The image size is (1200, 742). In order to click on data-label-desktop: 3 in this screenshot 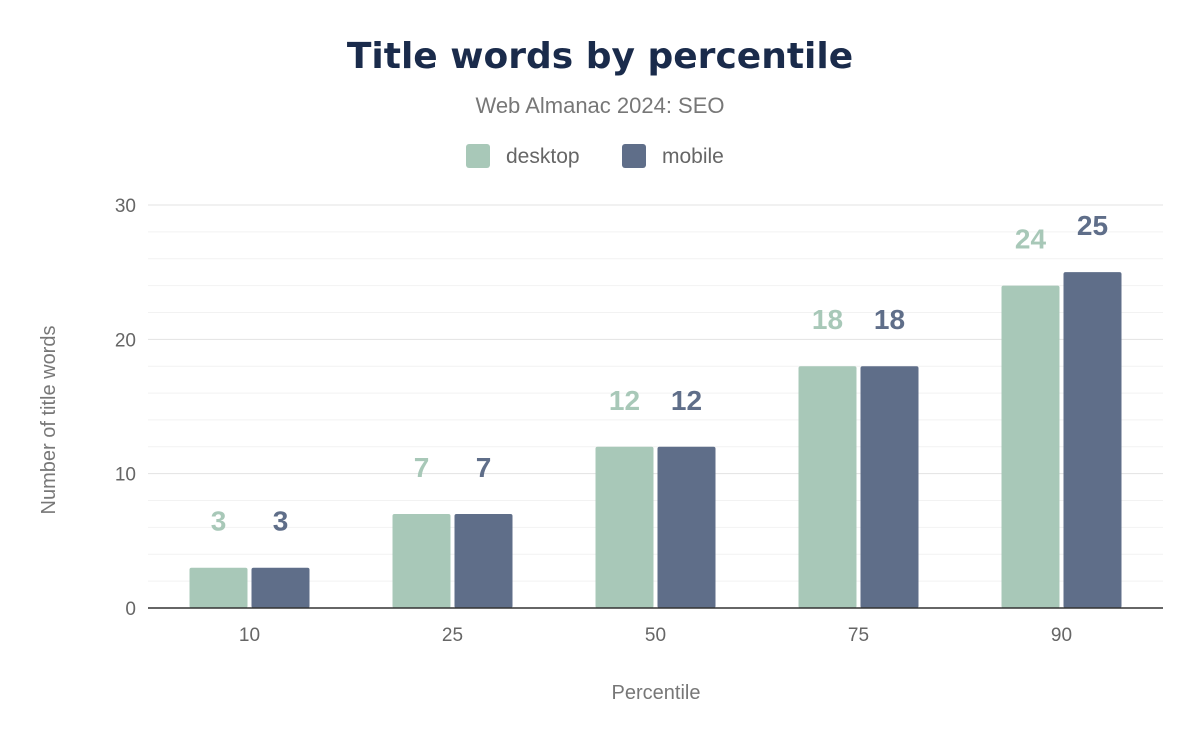, I will do `click(219, 521)`.